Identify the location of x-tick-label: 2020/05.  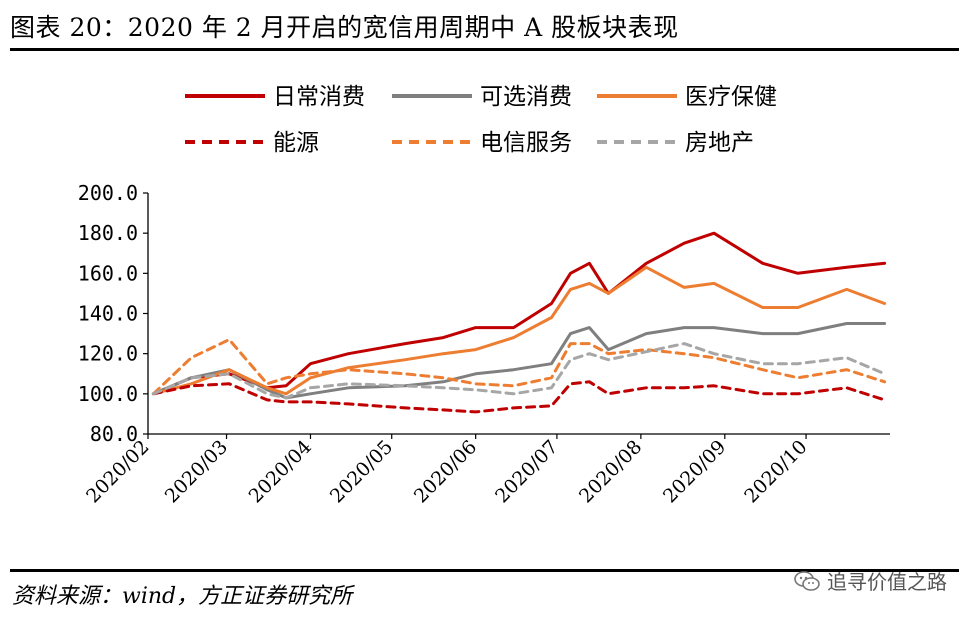
(361, 471).